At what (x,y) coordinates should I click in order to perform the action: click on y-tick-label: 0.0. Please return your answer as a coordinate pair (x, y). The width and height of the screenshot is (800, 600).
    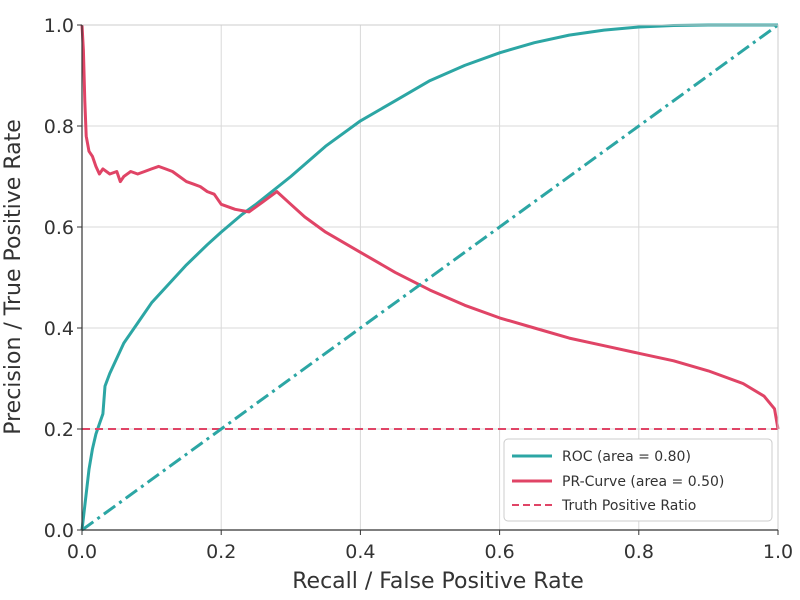
    Looking at the image, I should click on (59, 531).